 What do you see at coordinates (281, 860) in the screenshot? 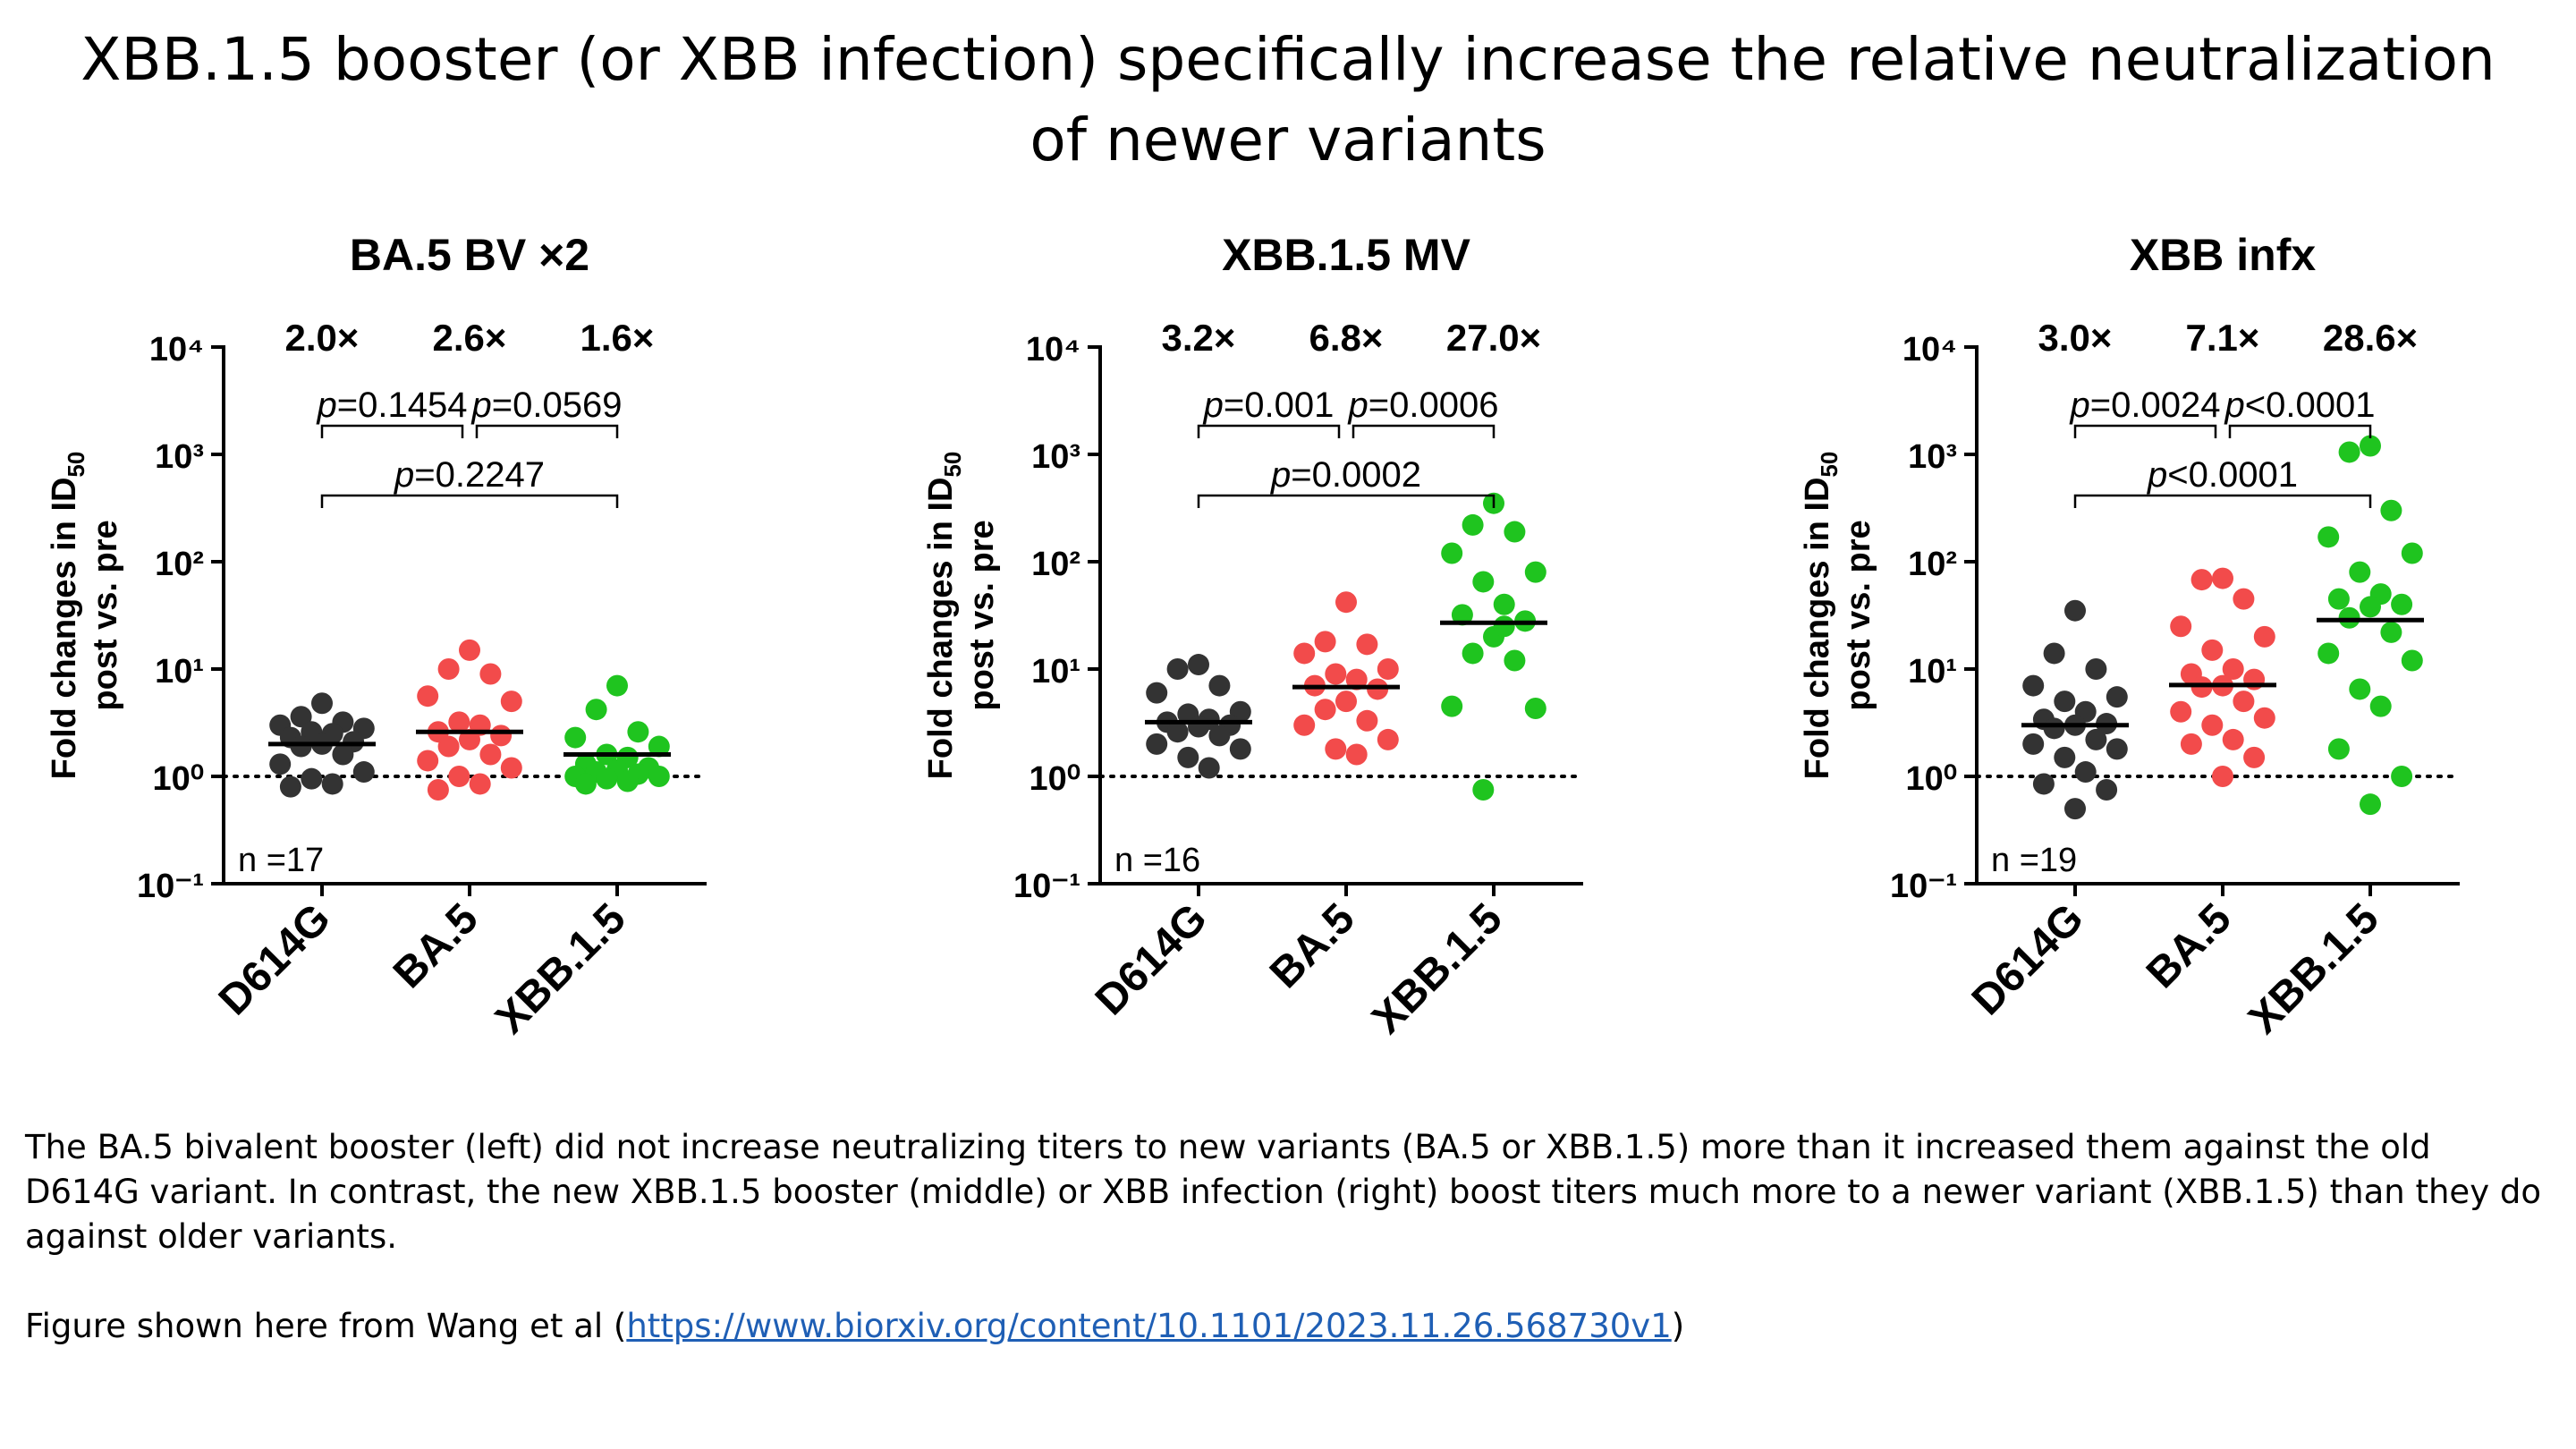
I see `sample-size-label: n =17` at bounding box center [281, 860].